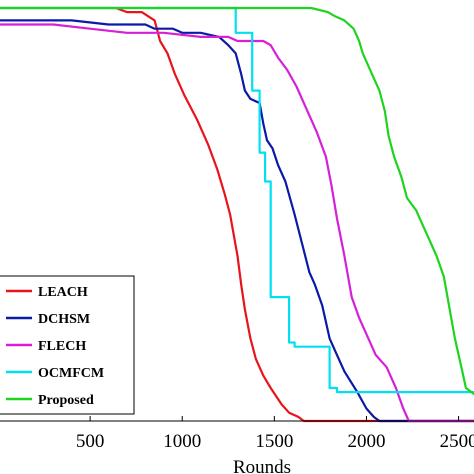 The height and width of the screenshot is (474, 474). Describe the element at coordinates (237, 445) in the screenshot. I see `axes-layer: 500 1000 1500 2000 2500 Rounds` at that location.